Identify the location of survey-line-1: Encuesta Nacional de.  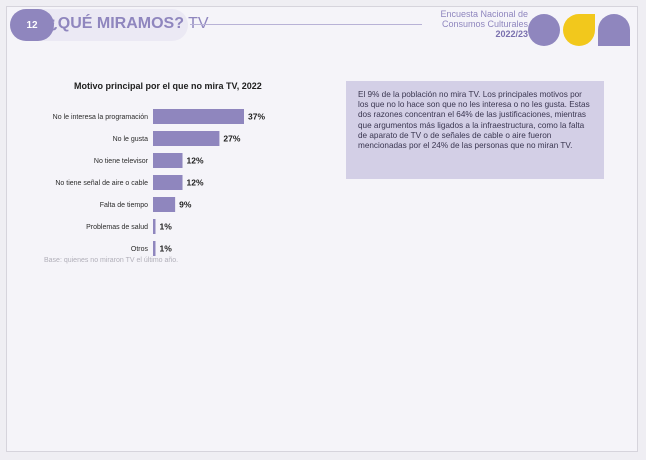
(484, 14).